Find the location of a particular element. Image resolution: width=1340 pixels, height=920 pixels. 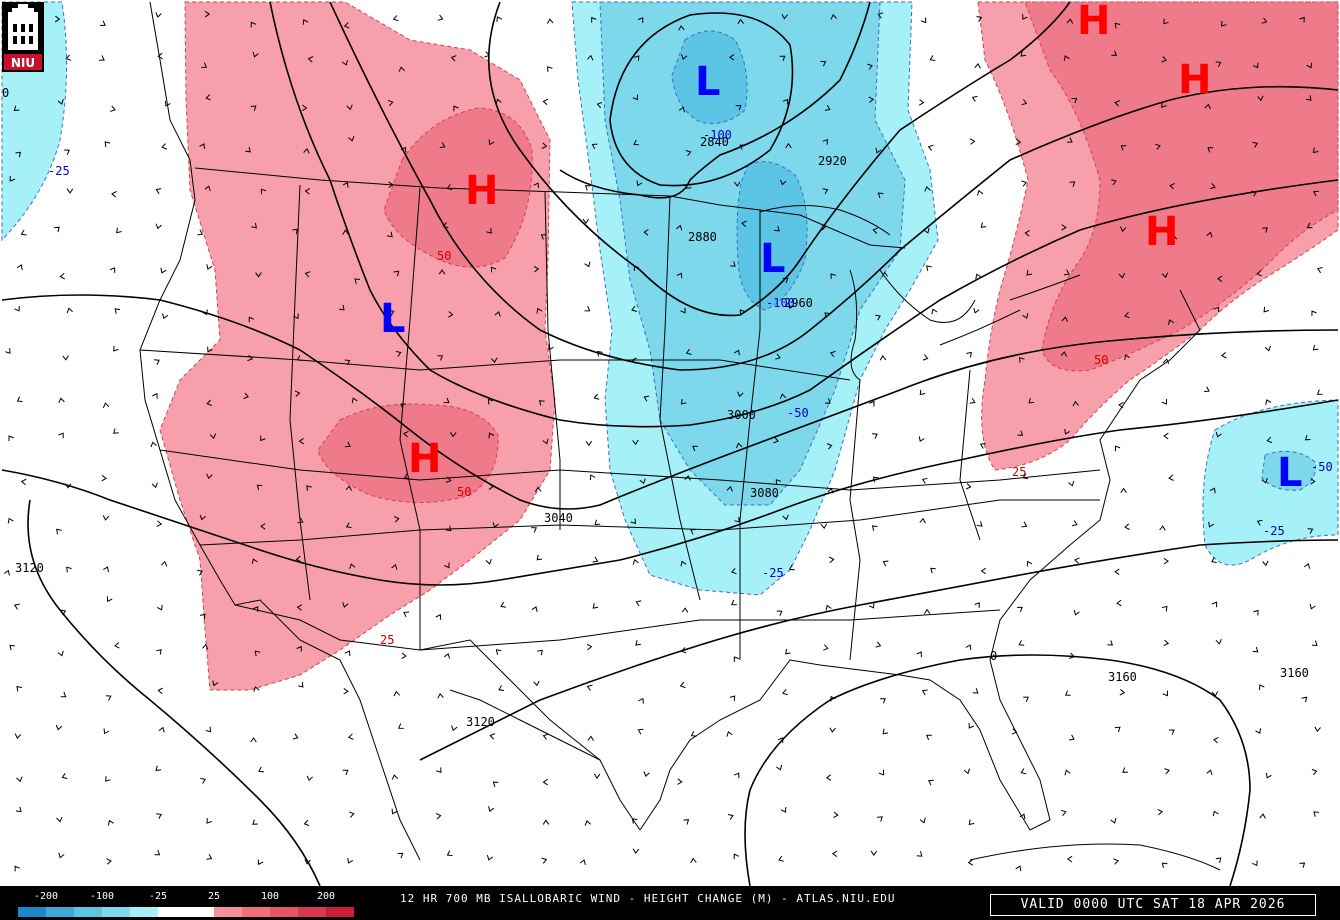

high-pressure-center: H is located at coordinates (1194, 80).